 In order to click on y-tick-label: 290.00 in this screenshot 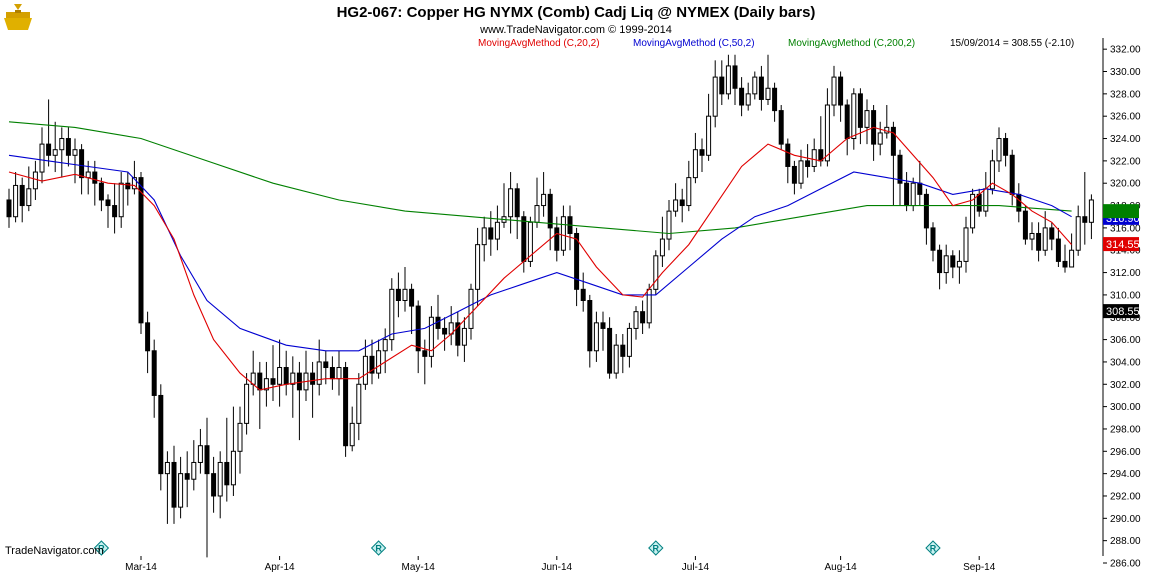, I will do `click(1125, 519)`.